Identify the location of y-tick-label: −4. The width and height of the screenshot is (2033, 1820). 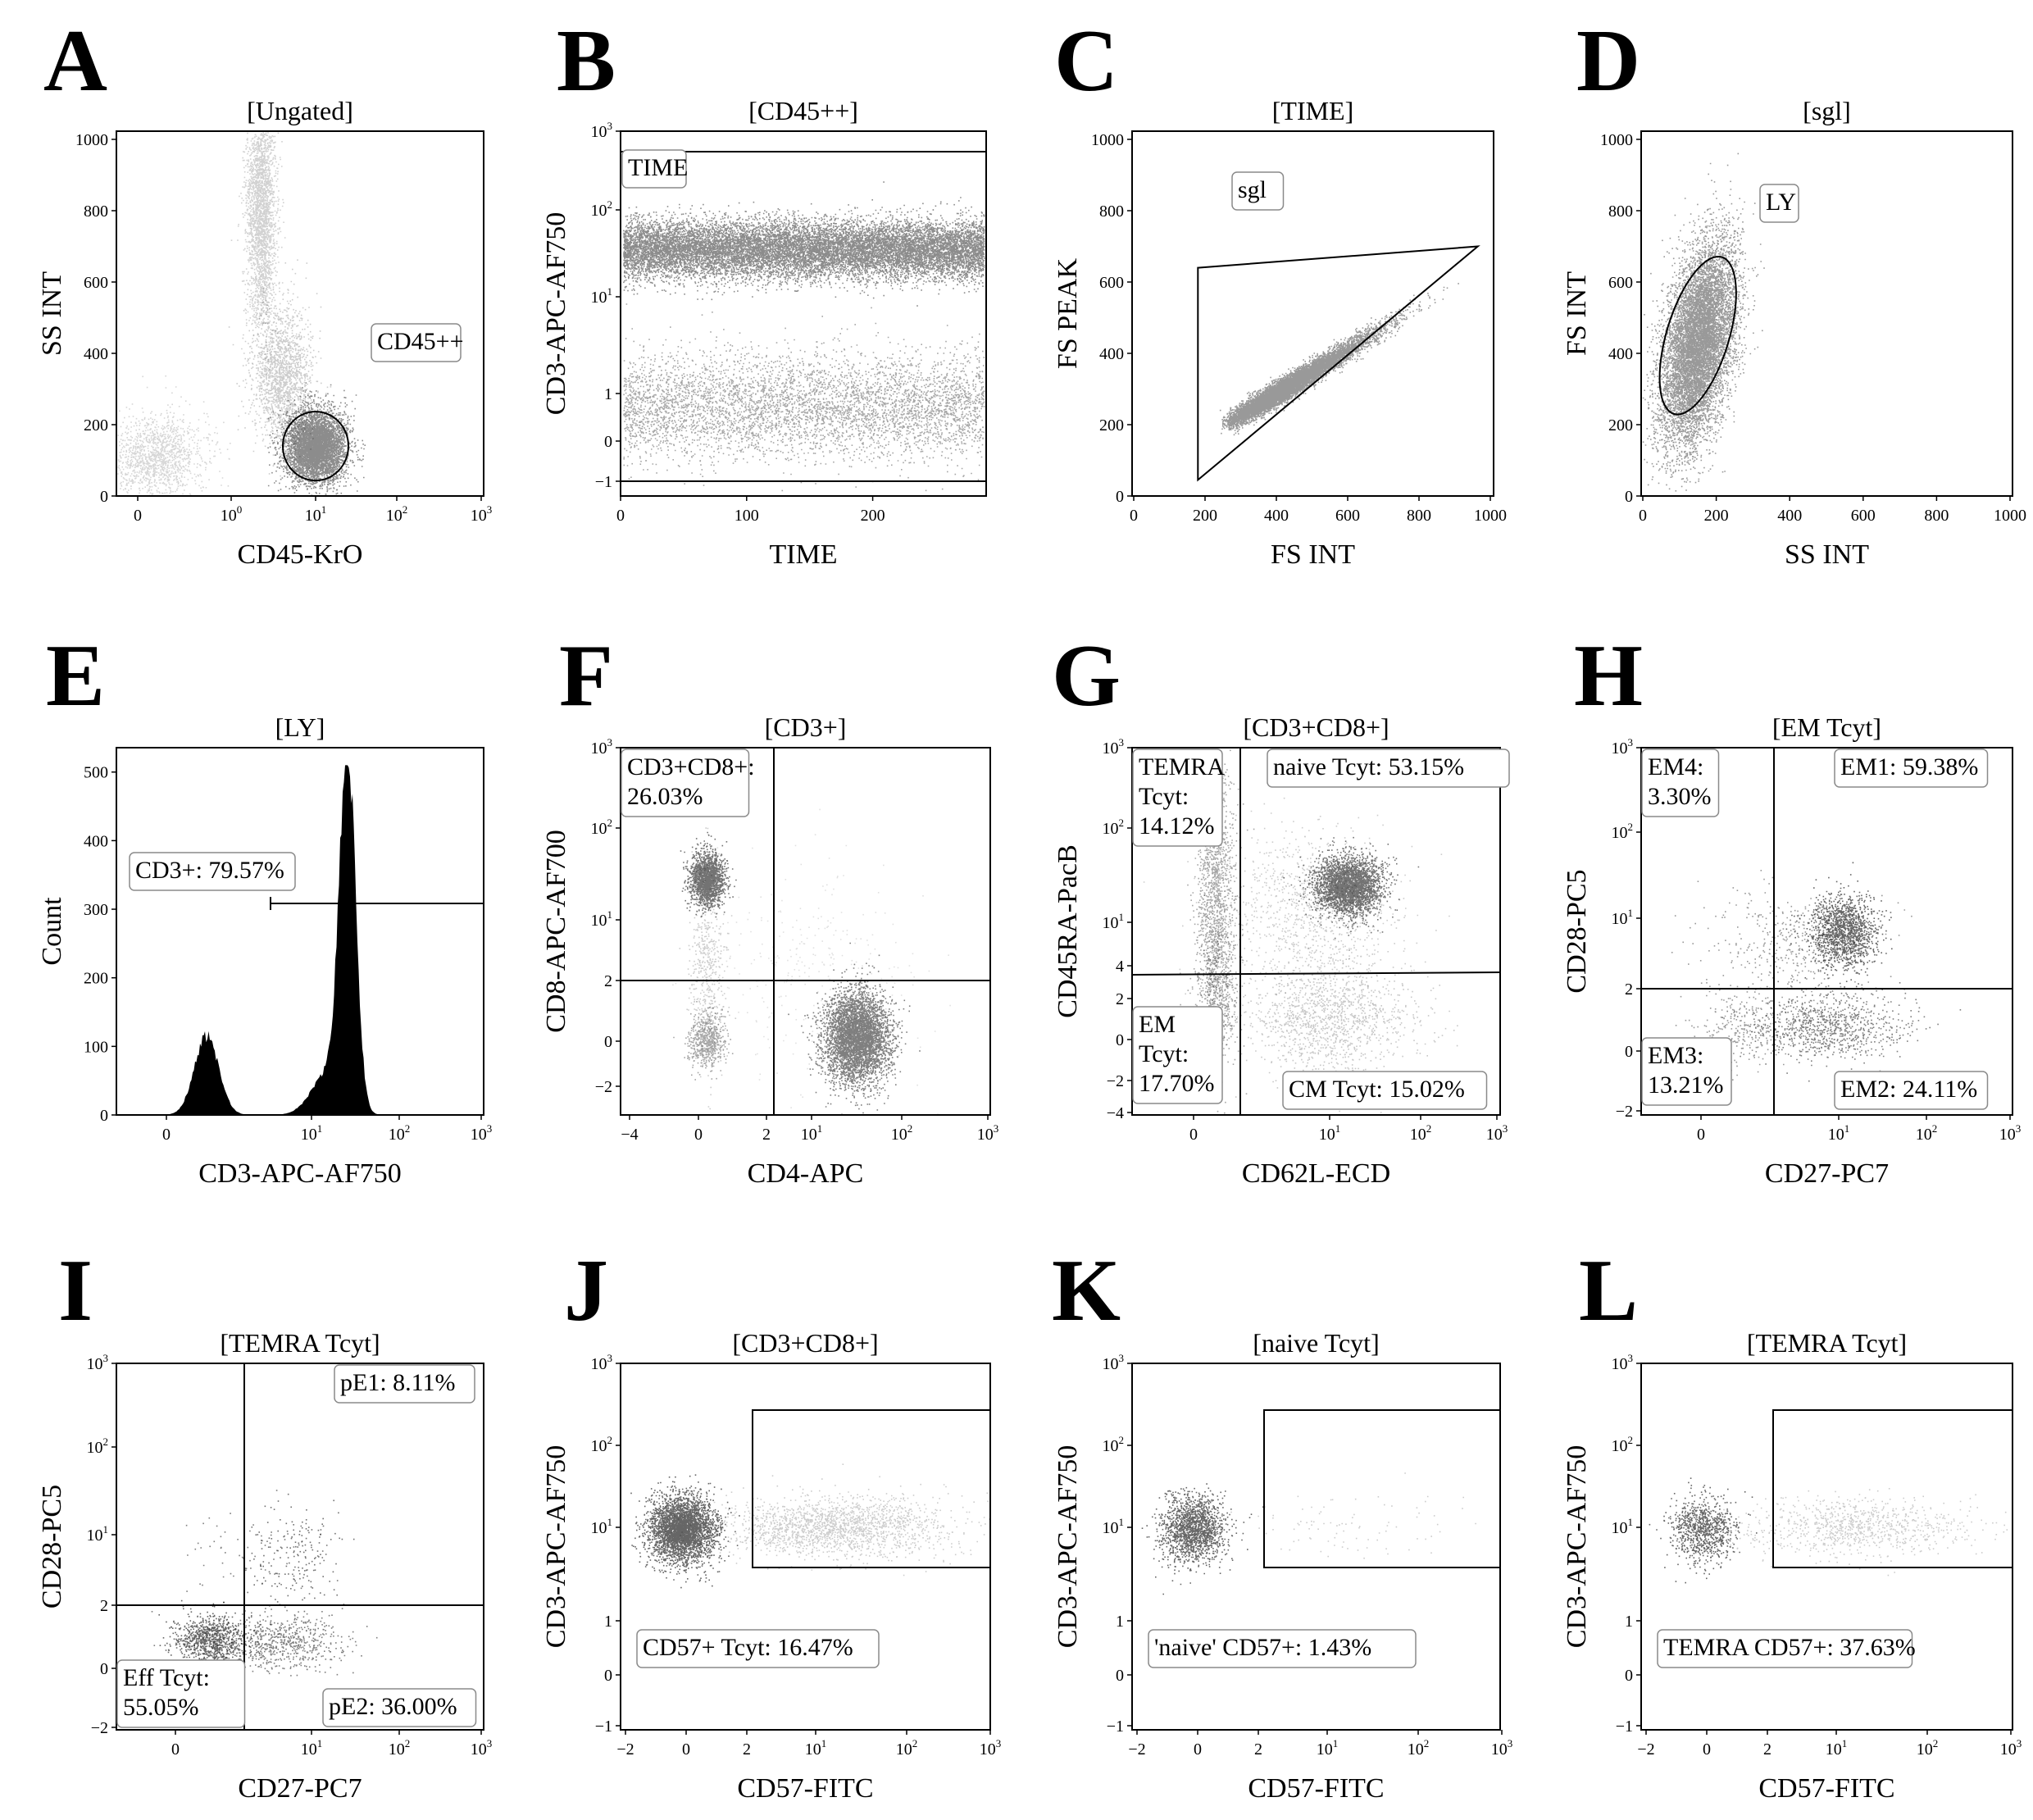
(1115, 1113).